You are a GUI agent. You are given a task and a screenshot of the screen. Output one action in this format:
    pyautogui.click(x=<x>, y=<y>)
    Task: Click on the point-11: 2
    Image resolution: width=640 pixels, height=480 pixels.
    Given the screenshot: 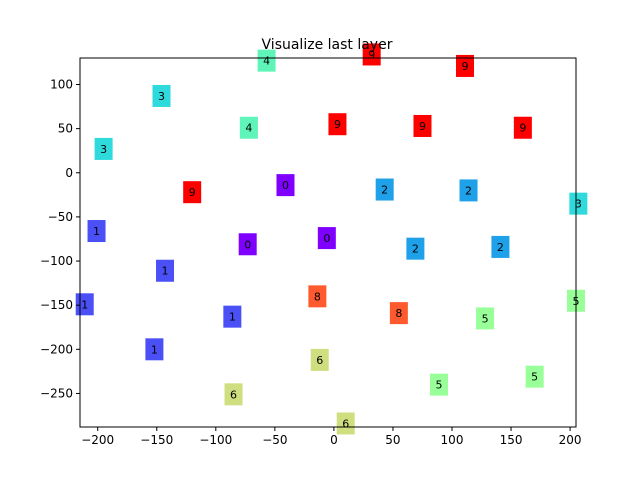 What is the action you would take?
    pyautogui.click(x=384, y=189)
    